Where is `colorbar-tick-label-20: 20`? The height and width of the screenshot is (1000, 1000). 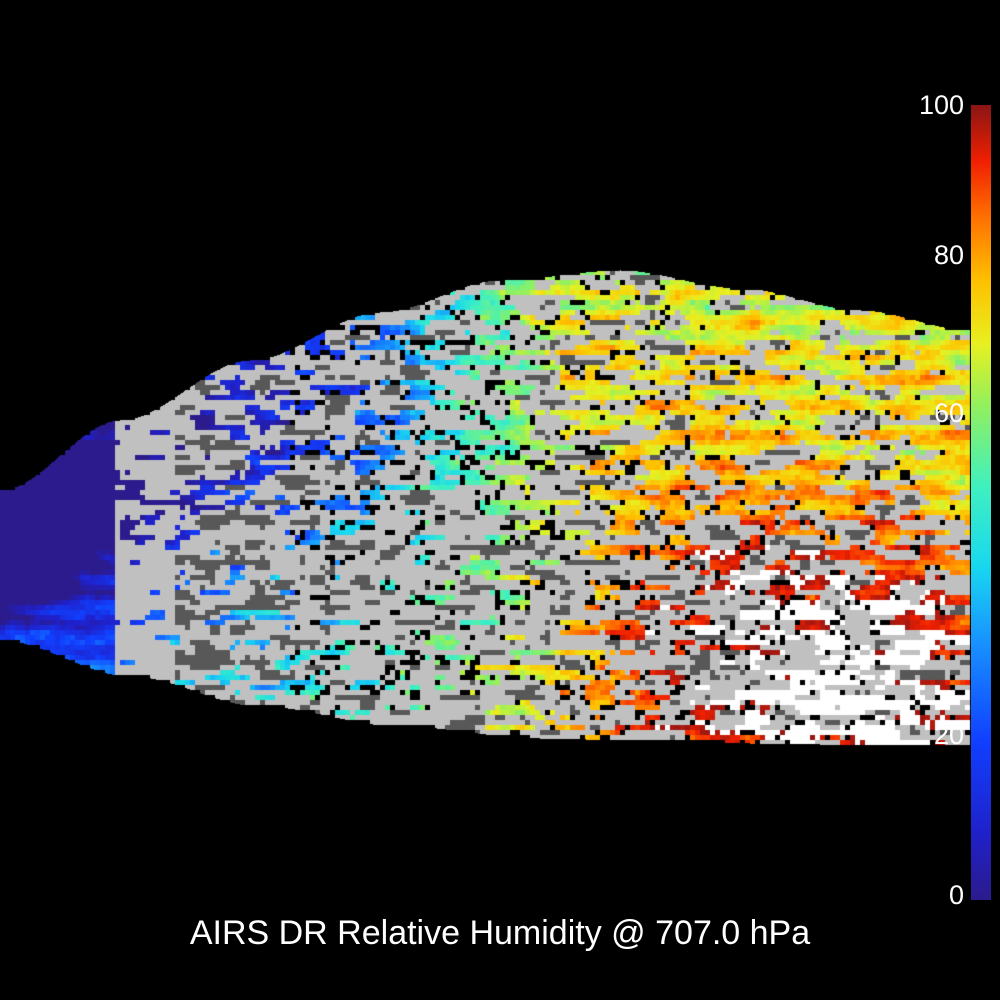
colorbar-tick-label-20: 20 is located at coordinates (948, 735).